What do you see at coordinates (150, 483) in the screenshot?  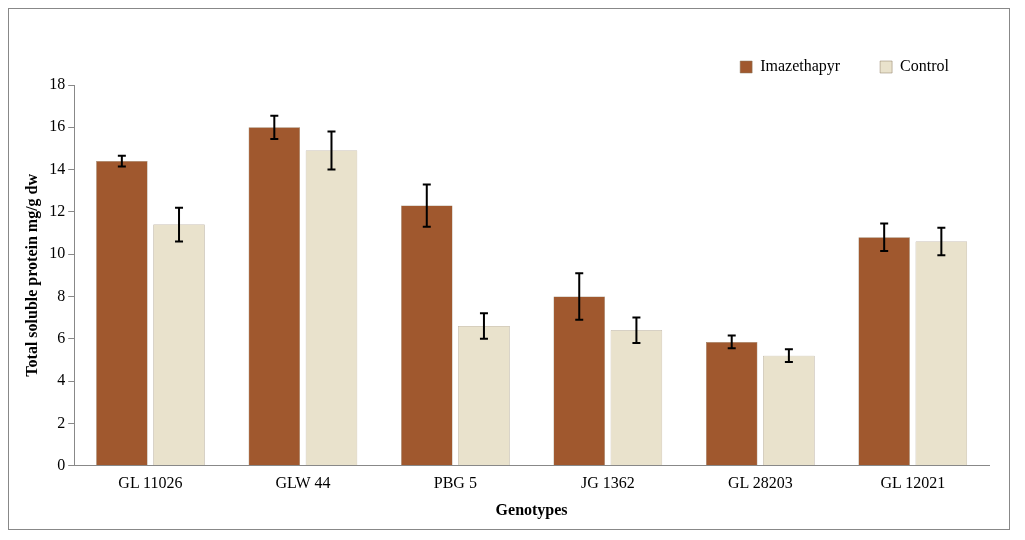 I see `x-tick-label: GL 11026` at bounding box center [150, 483].